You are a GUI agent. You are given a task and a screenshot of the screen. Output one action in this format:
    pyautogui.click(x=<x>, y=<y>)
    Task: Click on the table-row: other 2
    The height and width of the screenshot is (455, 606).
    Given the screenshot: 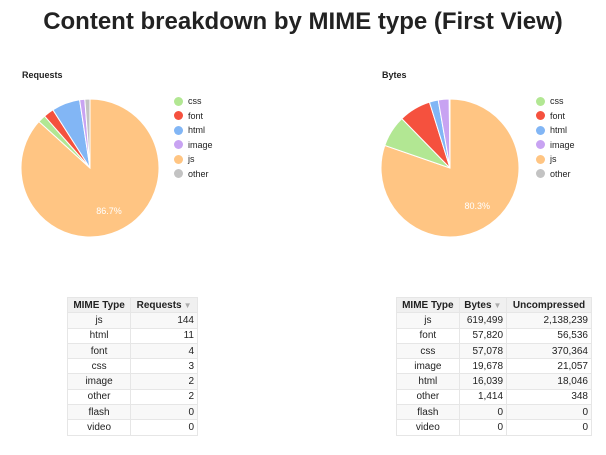 What is the action you would take?
    pyautogui.click(x=132, y=397)
    